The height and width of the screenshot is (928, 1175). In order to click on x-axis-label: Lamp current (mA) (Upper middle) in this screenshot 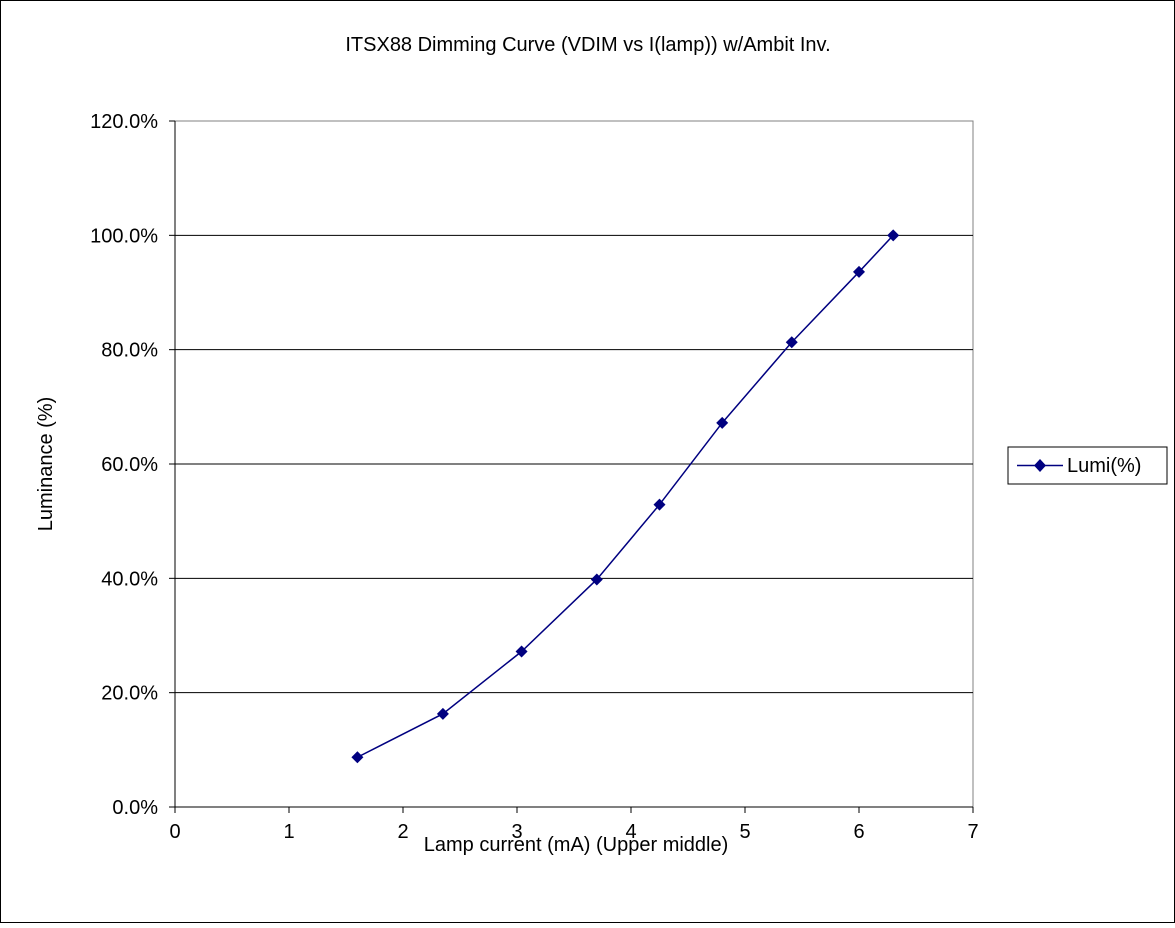, I will do `click(576, 845)`.